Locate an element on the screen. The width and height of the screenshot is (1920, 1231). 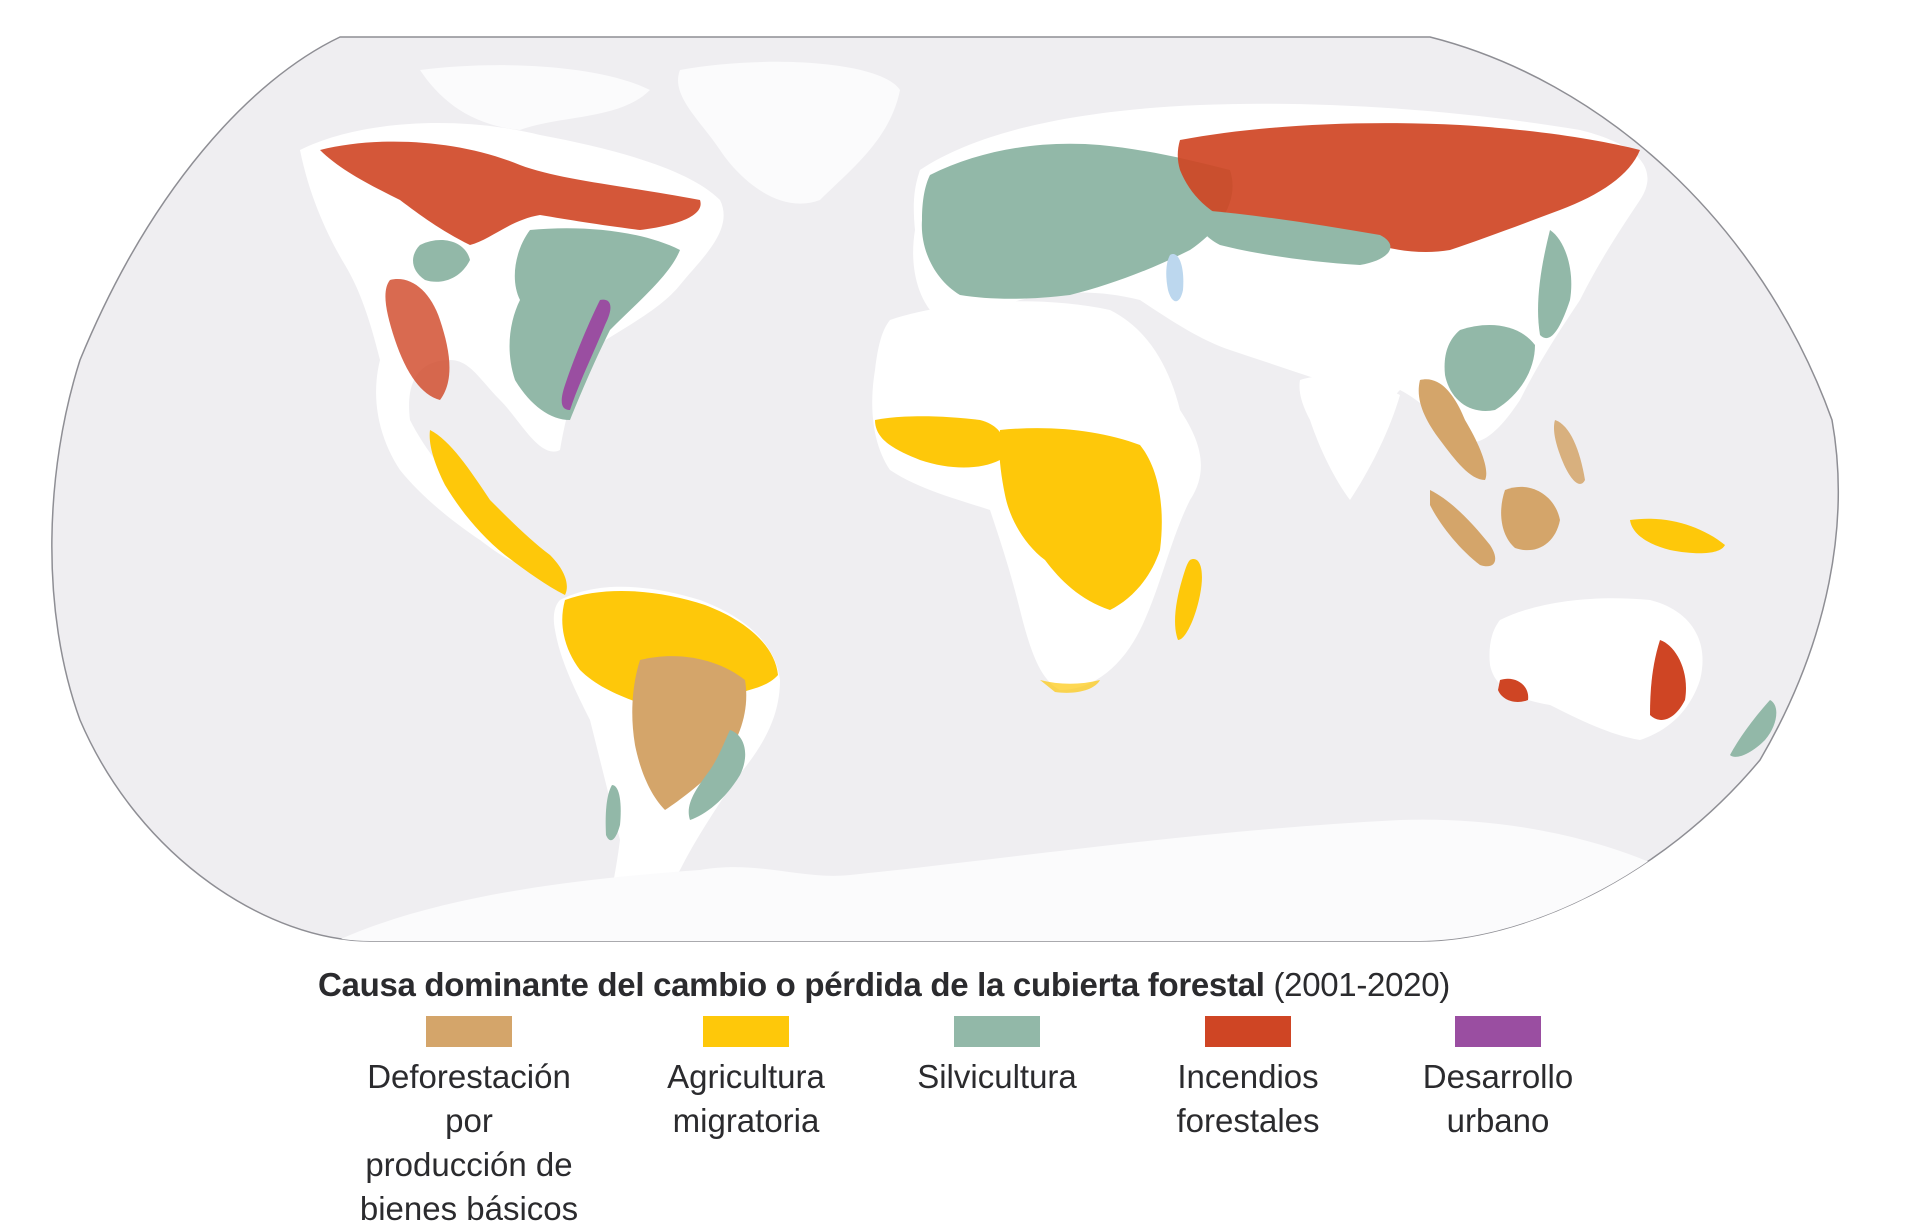
region-fire-western-us is located at coordinates (417, 339).